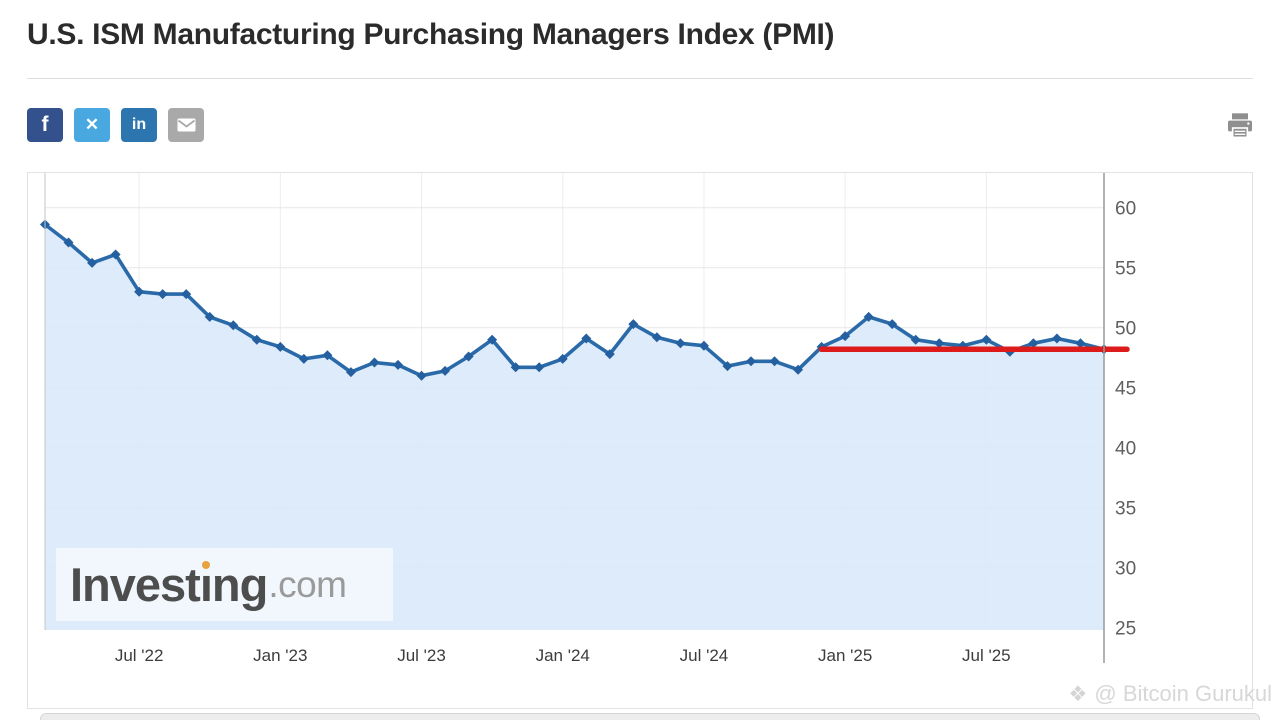 This screenshot has width=1280, height=720. What do you see at coordinates (986, 655) in the screenshot?
I see `svg-text: Jul '25` at bounding box center [986, 655].